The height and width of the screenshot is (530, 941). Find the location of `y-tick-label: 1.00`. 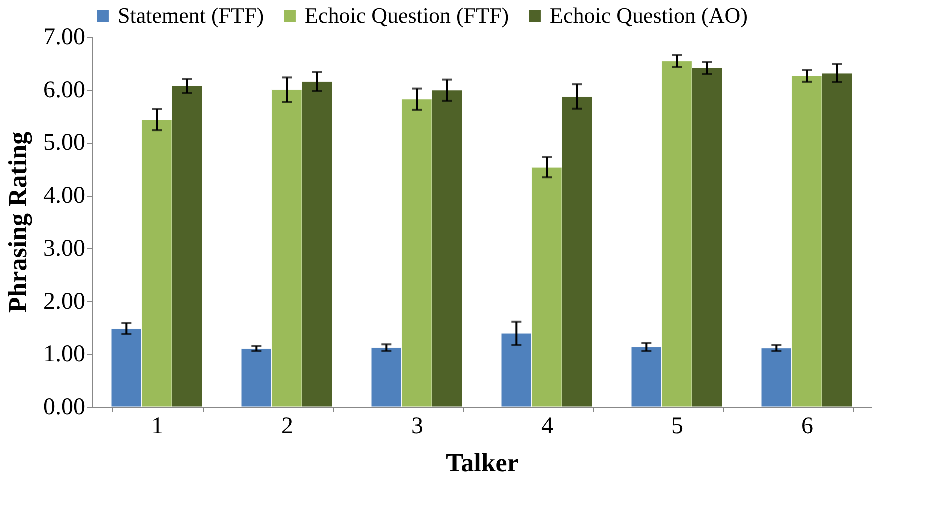

y-tick-label: 1.00 is located at coordinates (65, 355).